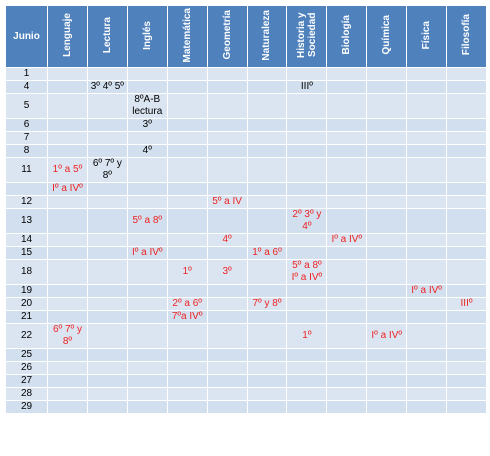 The image size is (490, 456). Describe the element at coordinates (387, 35) in the screenshot. I see `subject-label: Química` at that location.